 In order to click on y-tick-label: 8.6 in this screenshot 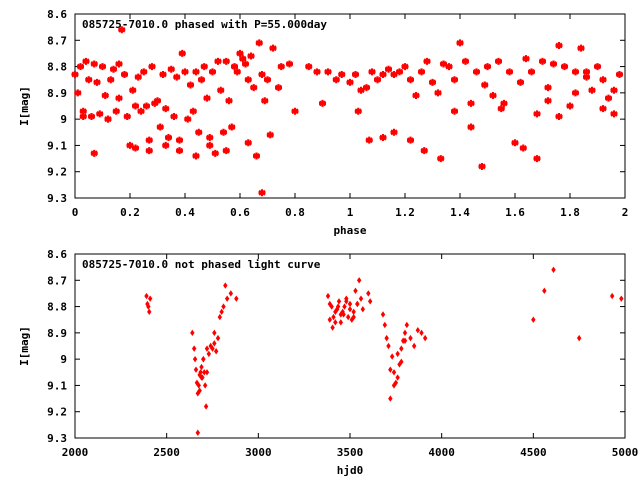, I will do `click(57, 14)`.